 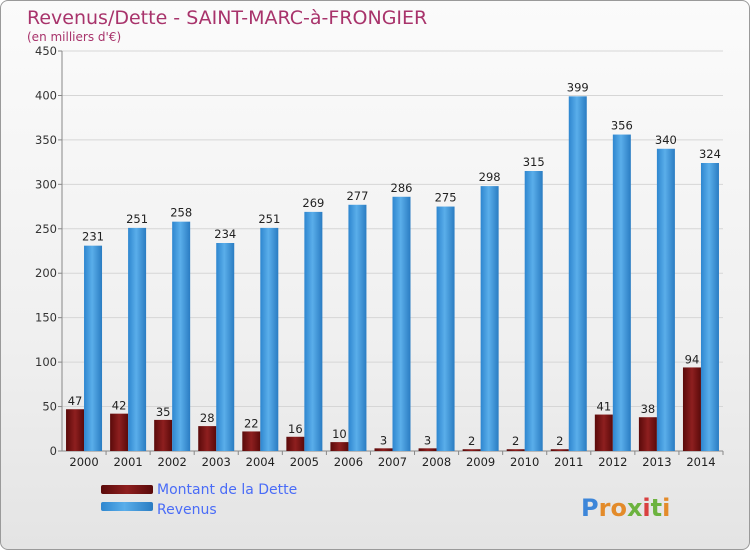 What do you see at coordinates (181, 213) in the screenshot?
I see `data-label-revenus-2002: 258` at bounding box center [181, 213].